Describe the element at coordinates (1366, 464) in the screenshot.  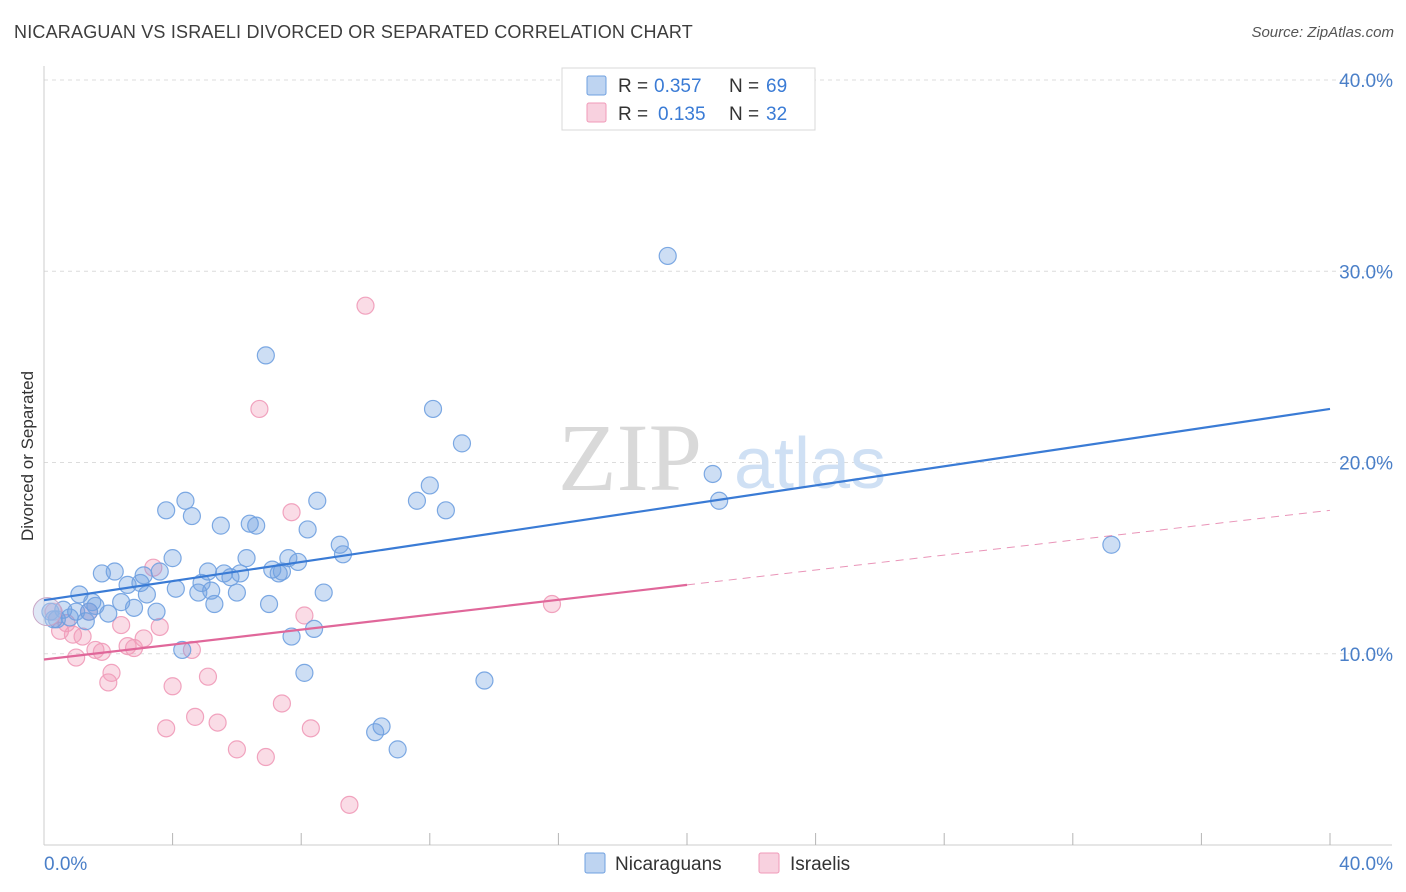
I see `y-tick-label: 20.0%` at that location.